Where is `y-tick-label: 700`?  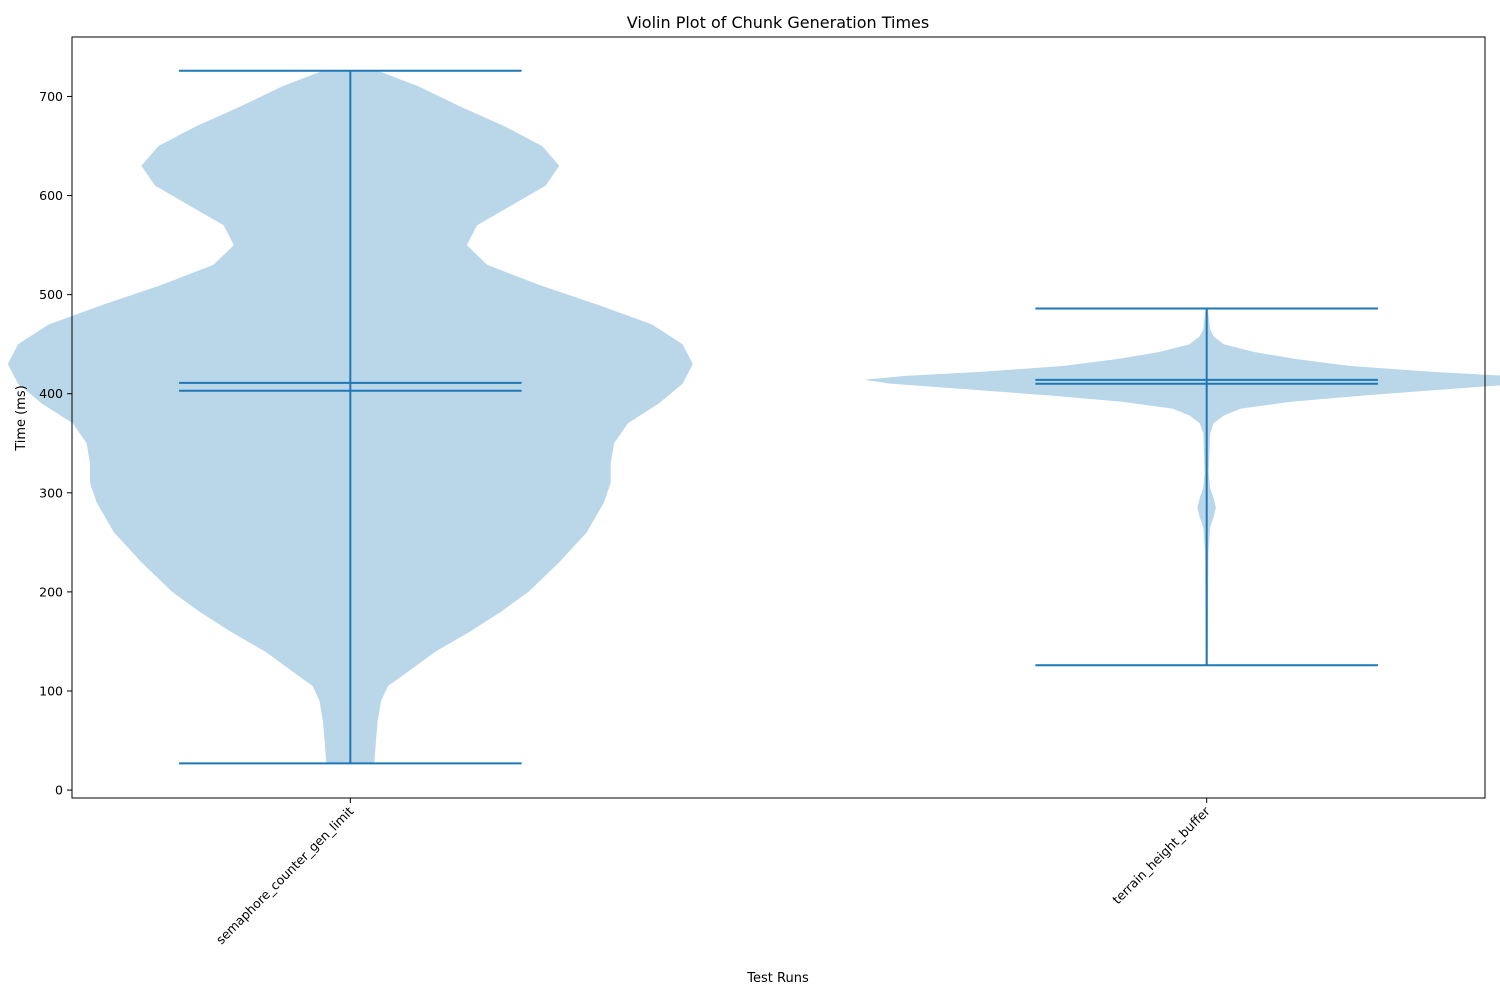 y-tick-label: 700 is located at coordinates (51, 96).